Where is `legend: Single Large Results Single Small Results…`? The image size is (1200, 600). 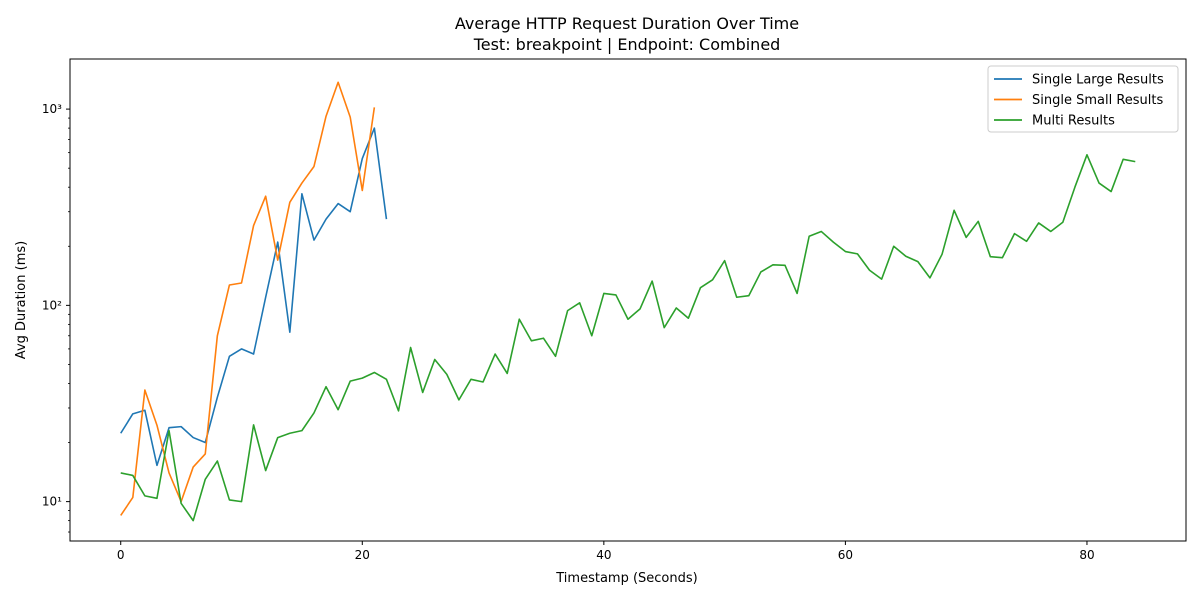
legend: Single Large Results Single Small Results… is located at coordinates (1083, 99).